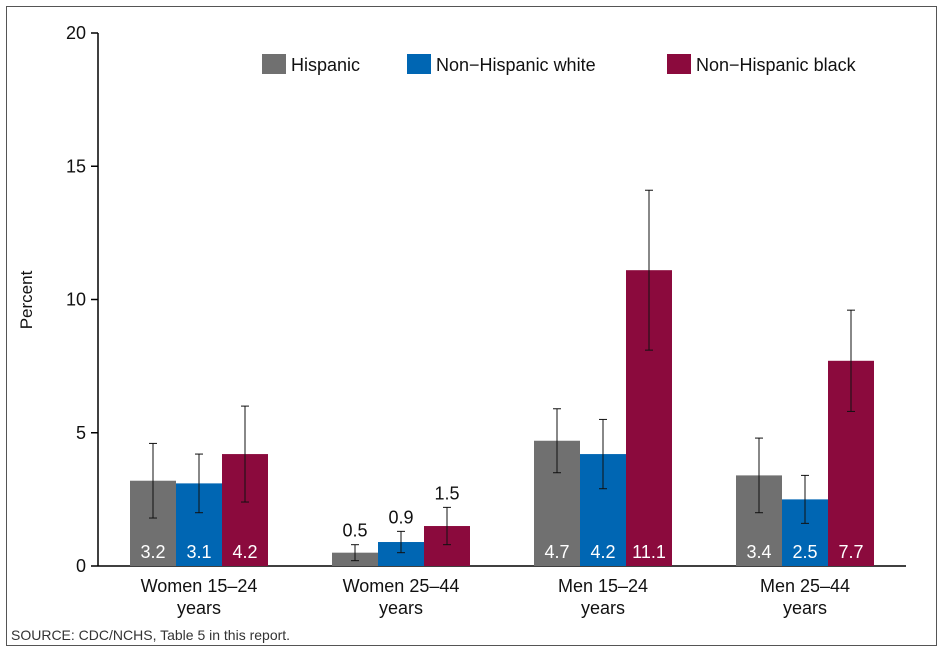 This screenshot has width=945, height=653. I want to click on legend-label: Hispanic, so click(325, 65).